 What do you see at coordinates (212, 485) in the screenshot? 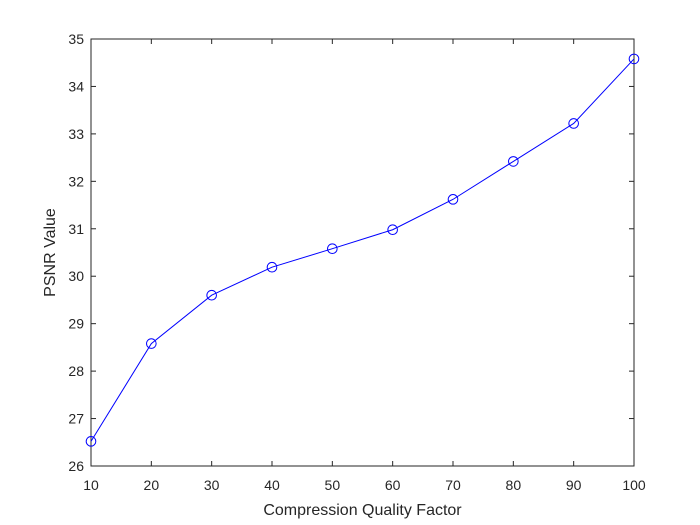
I see `x-tick-label: 30` at bounding box center [212, 485].